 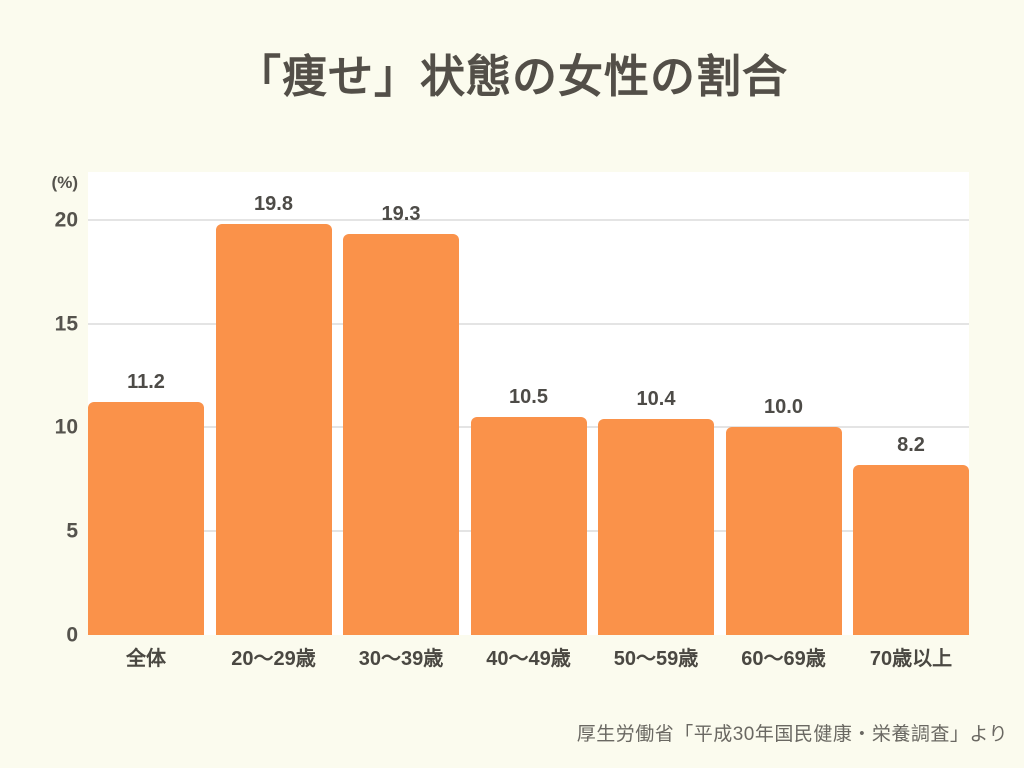 I want to click on bar-slot: 11.2, so click(x=146, y=403).